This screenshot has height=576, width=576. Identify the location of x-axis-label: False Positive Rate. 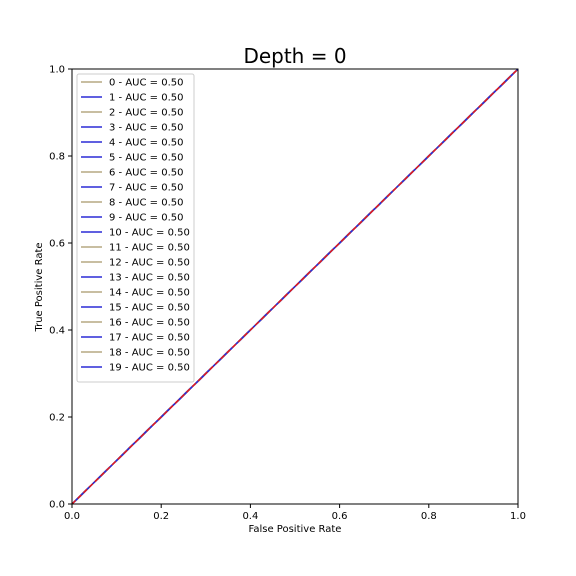
(295, 529).